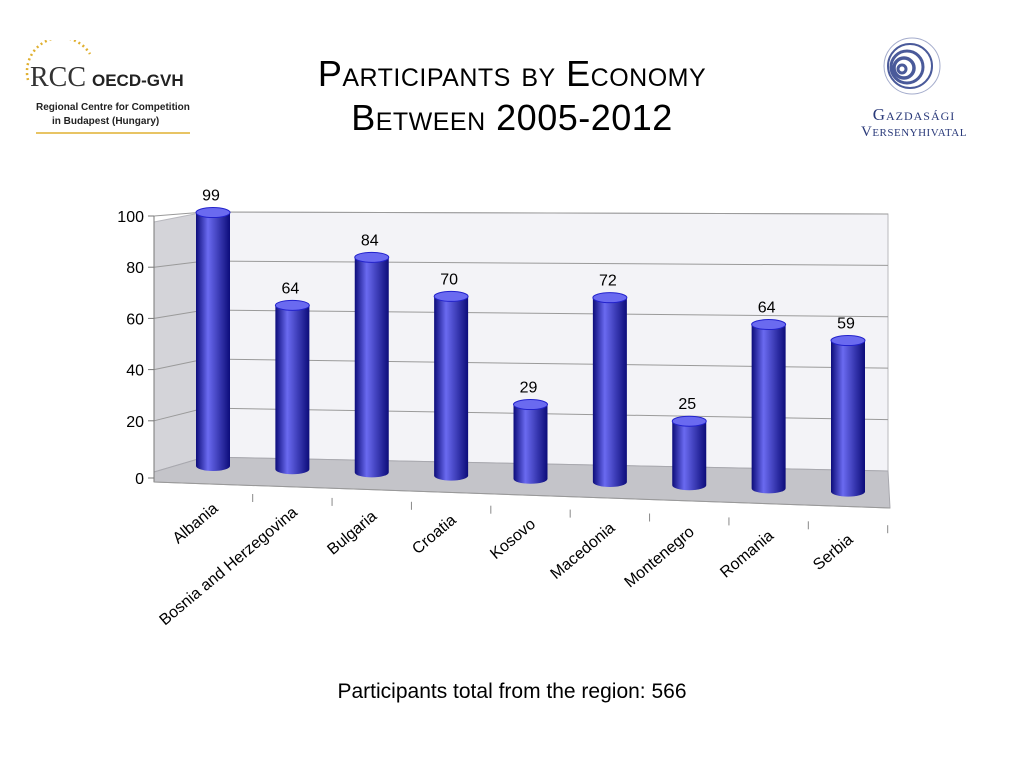 The width and height of the screenshot is (1024, 768). I want to click on y-tick-label: 20, so click(135, 422).